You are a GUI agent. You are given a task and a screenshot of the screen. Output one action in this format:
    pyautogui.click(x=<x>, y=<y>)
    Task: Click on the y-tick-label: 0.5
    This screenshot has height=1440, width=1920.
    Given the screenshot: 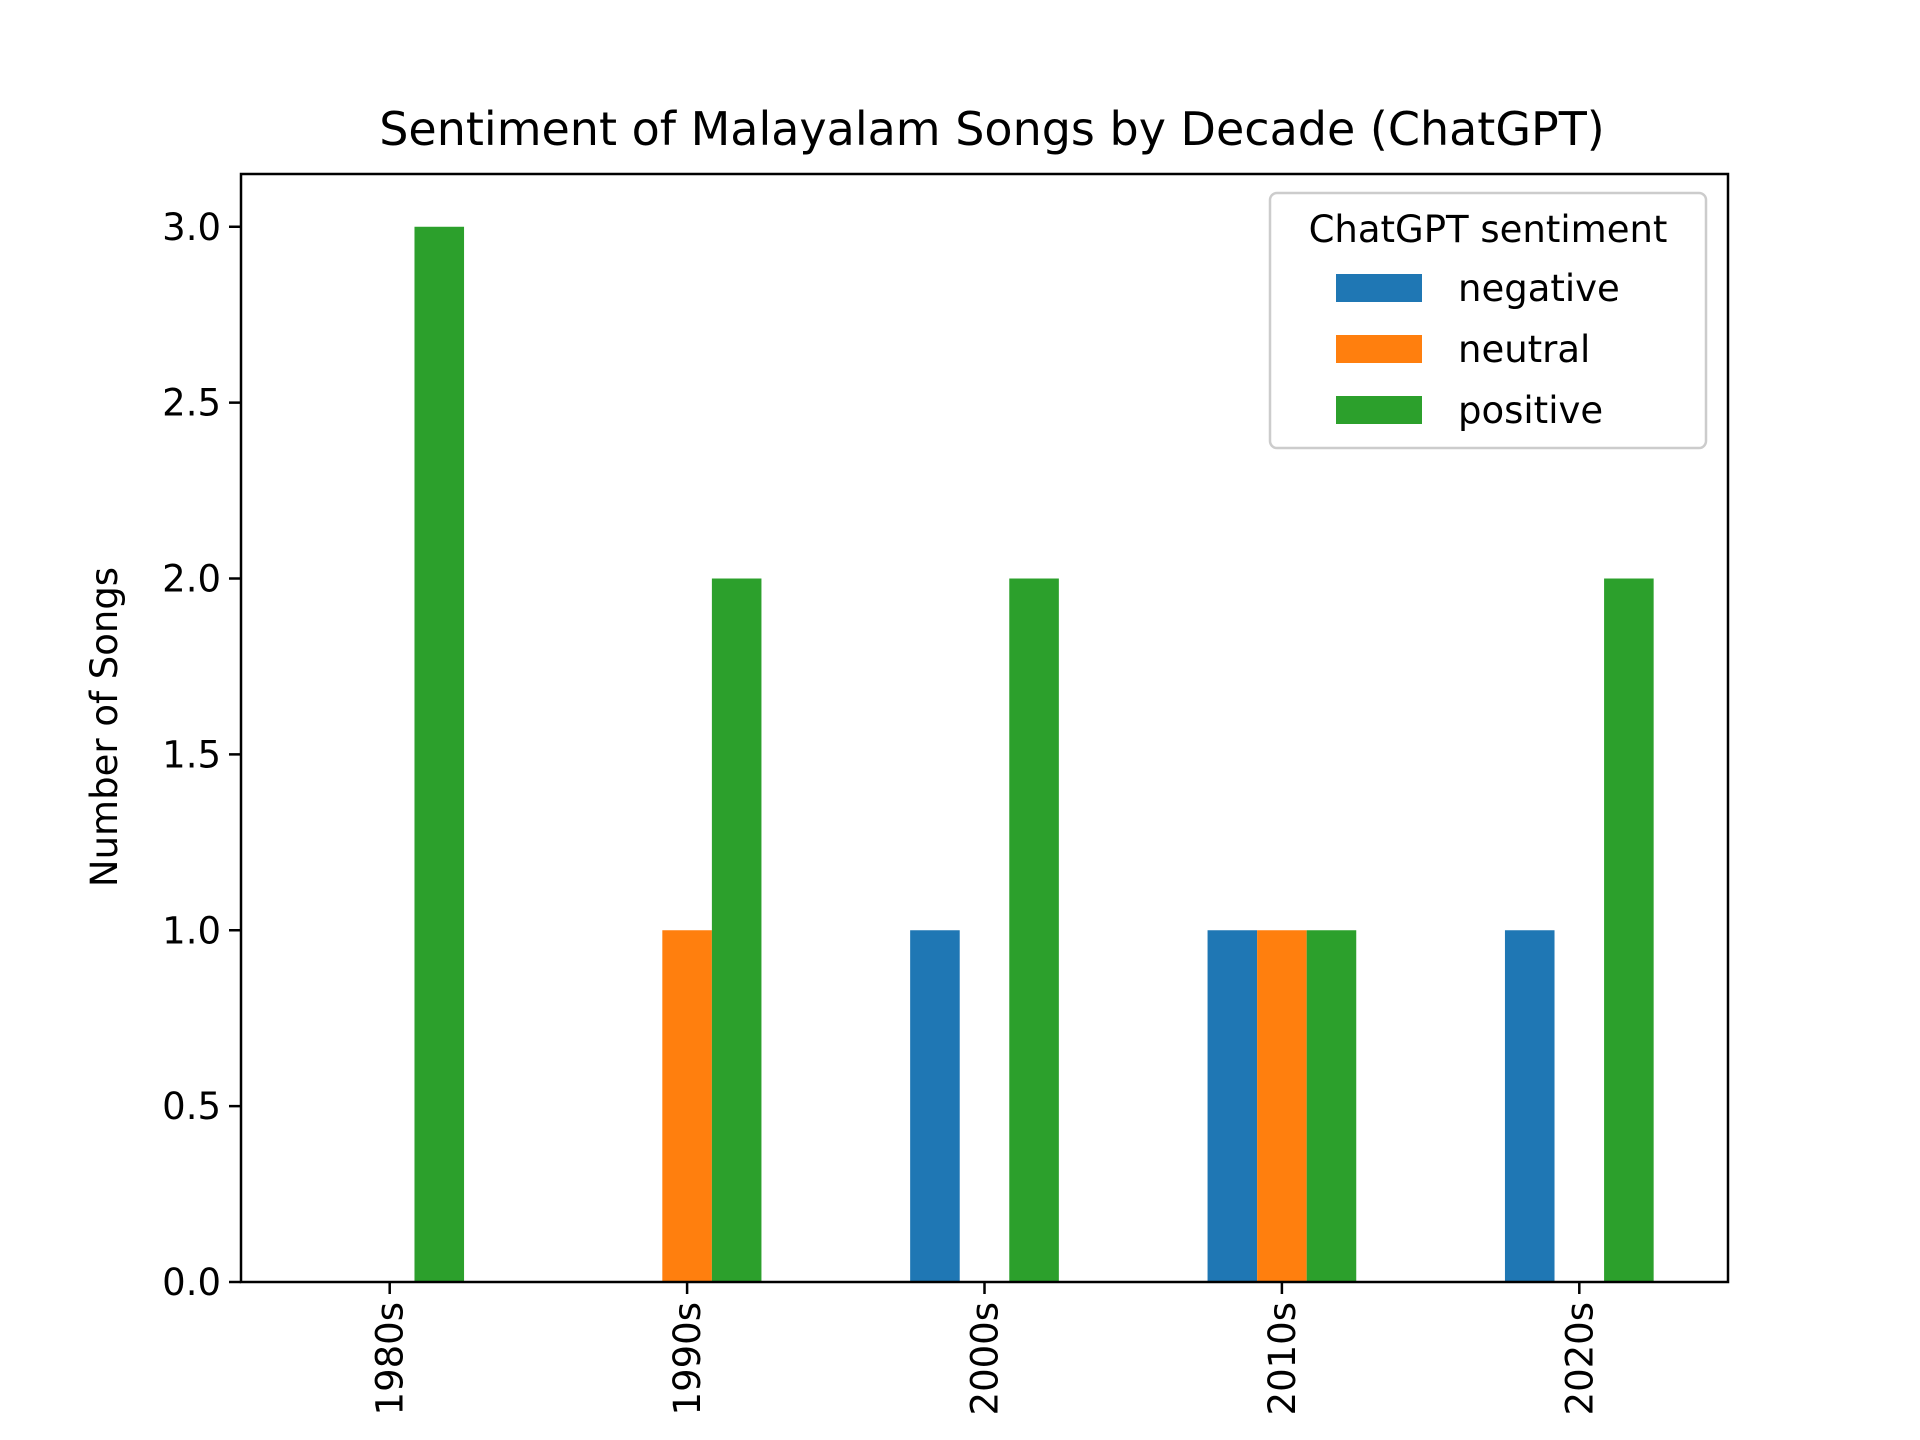 What is the action you would take?
    pyautogui.click(x=191, y=1106)
    